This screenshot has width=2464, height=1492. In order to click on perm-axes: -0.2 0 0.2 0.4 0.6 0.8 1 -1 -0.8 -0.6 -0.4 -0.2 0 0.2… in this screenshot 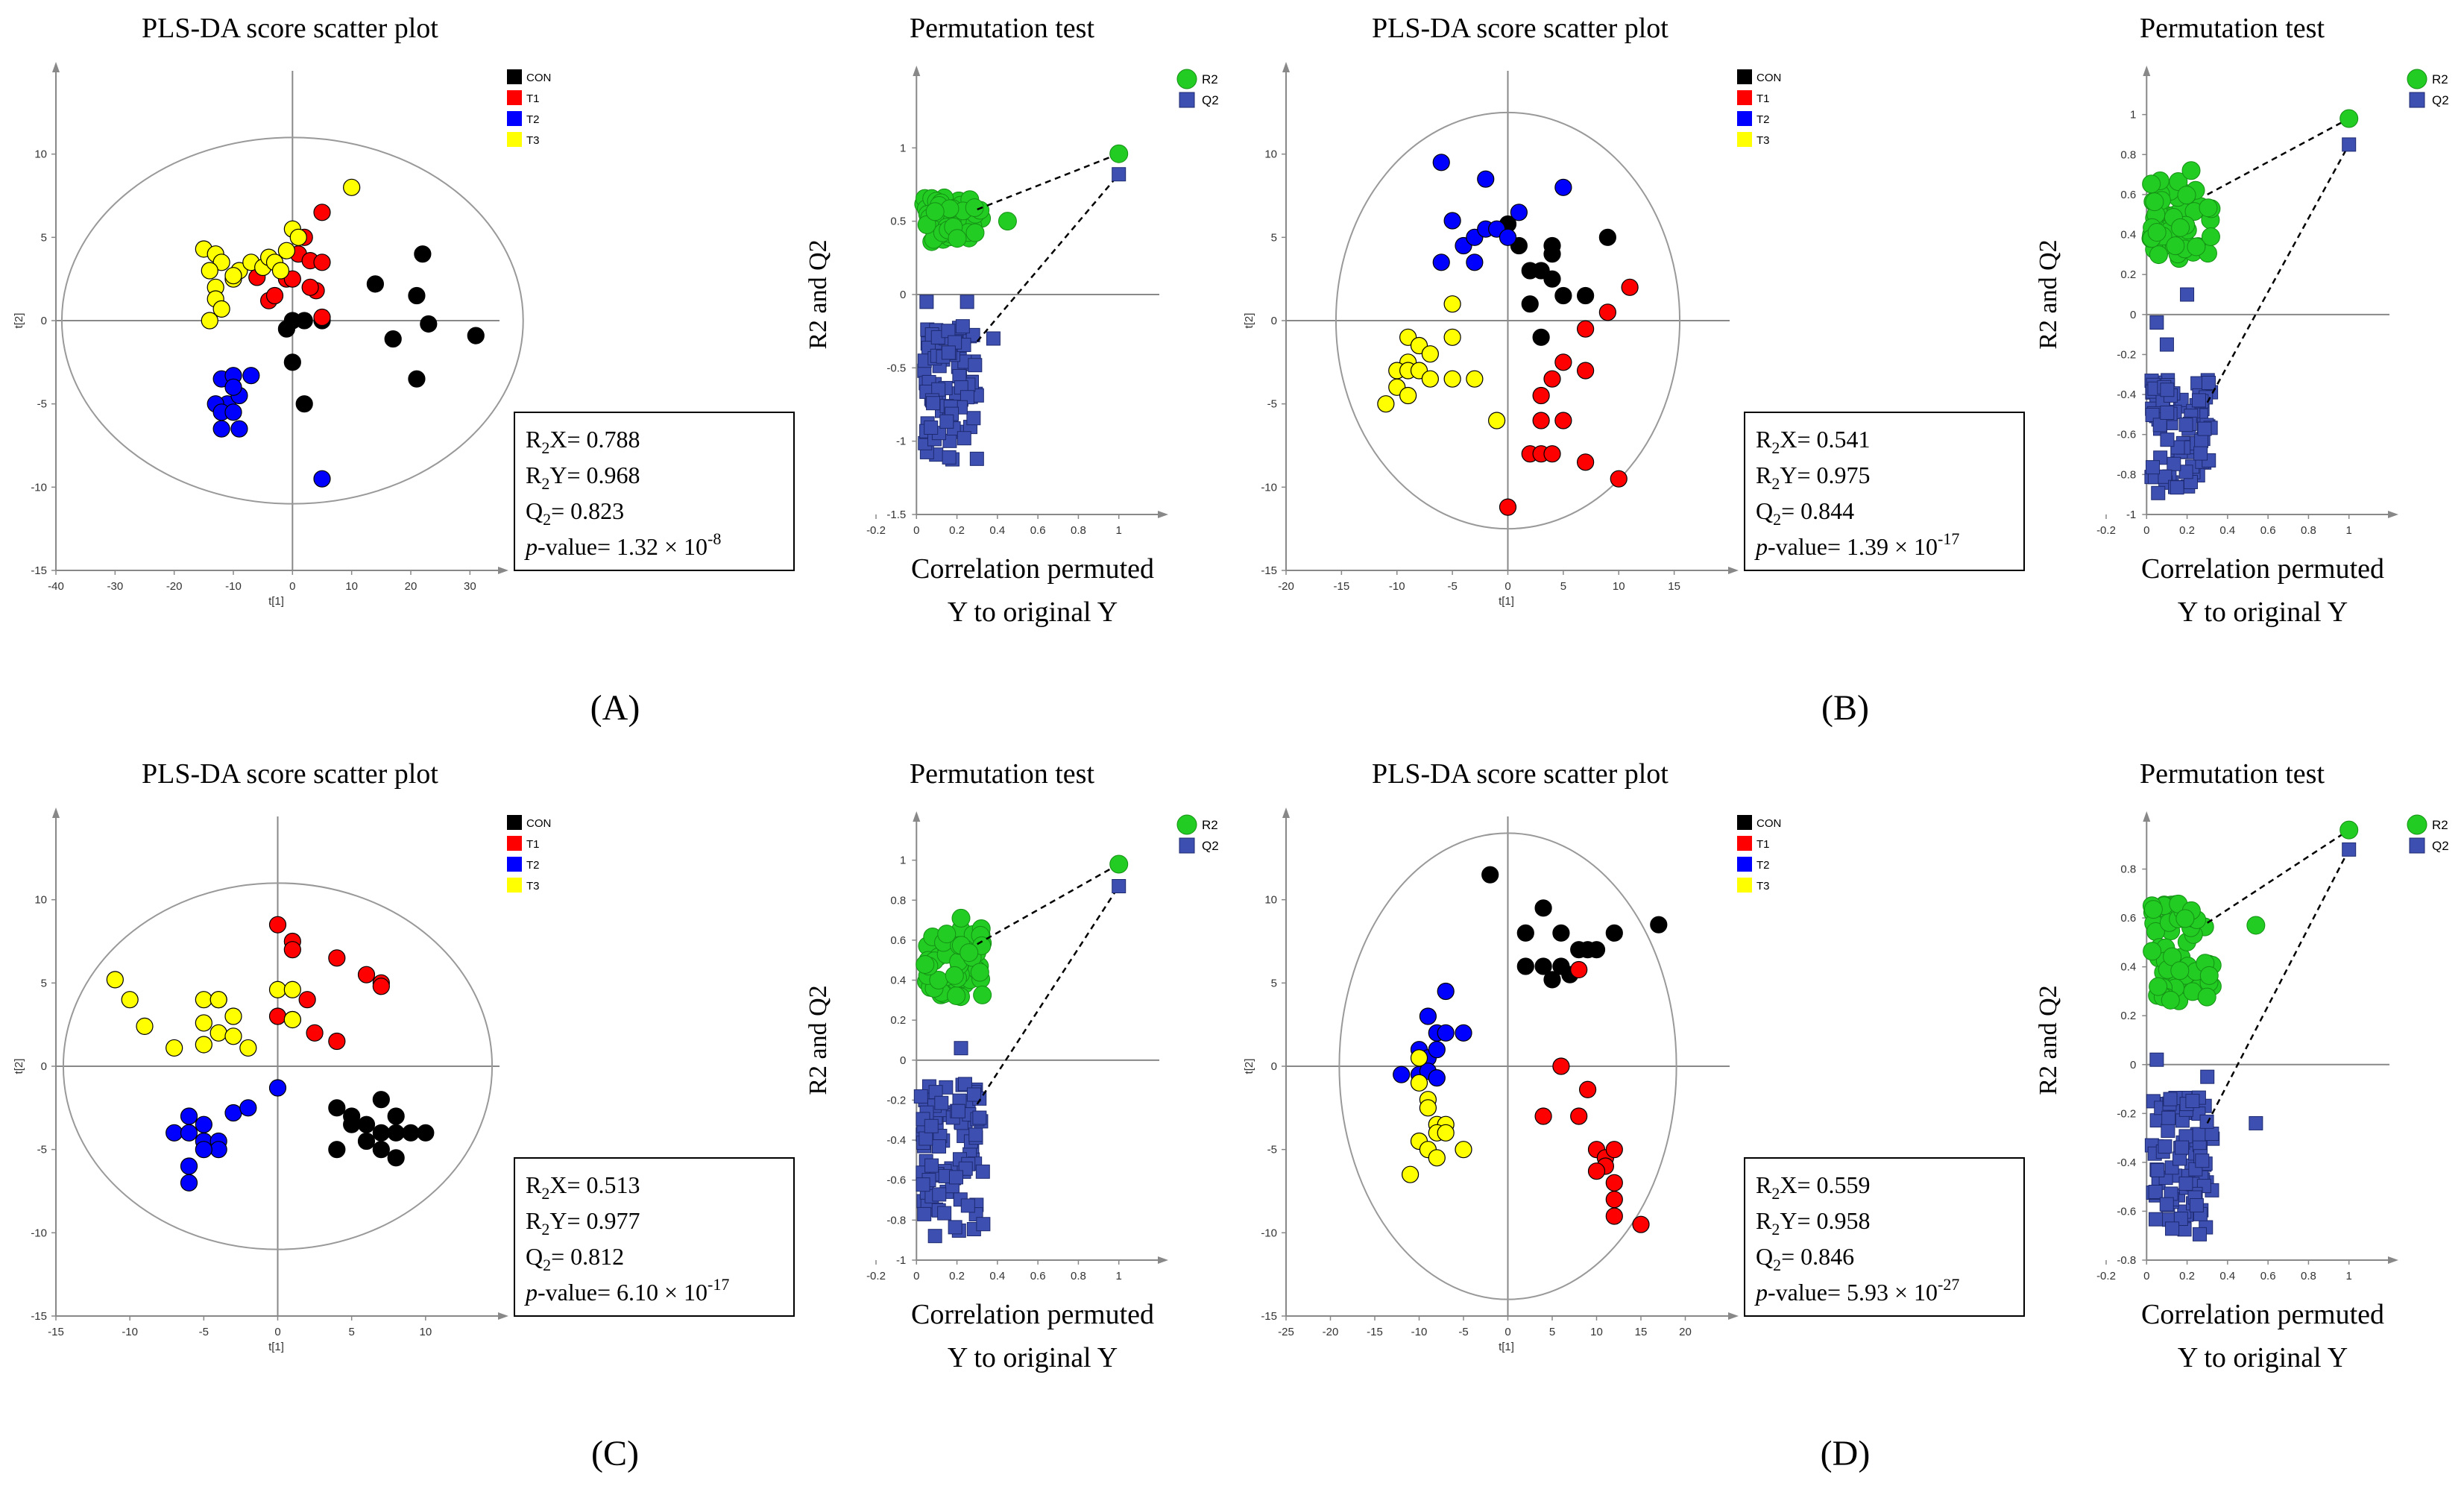, I will do `click(2216, 347)`.